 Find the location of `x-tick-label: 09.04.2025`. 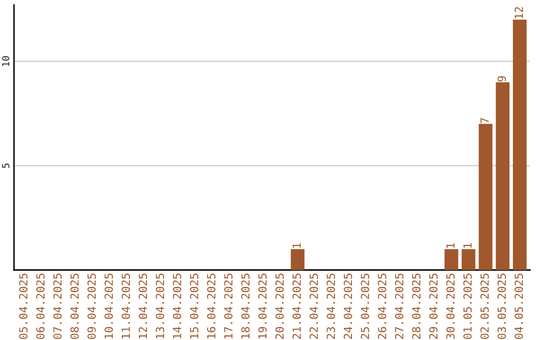

x-tick-label: 09.04.2025 is located at coordinates (91, 306).